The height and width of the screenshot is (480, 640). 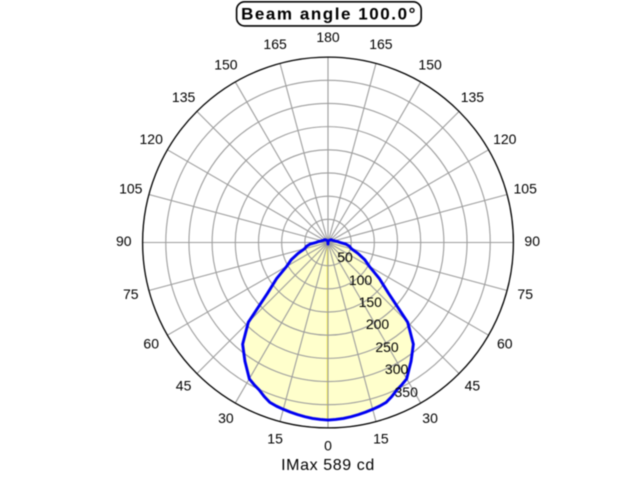 I want to click on svg-text: IMax 589 cd, so click(x=328, y=465).